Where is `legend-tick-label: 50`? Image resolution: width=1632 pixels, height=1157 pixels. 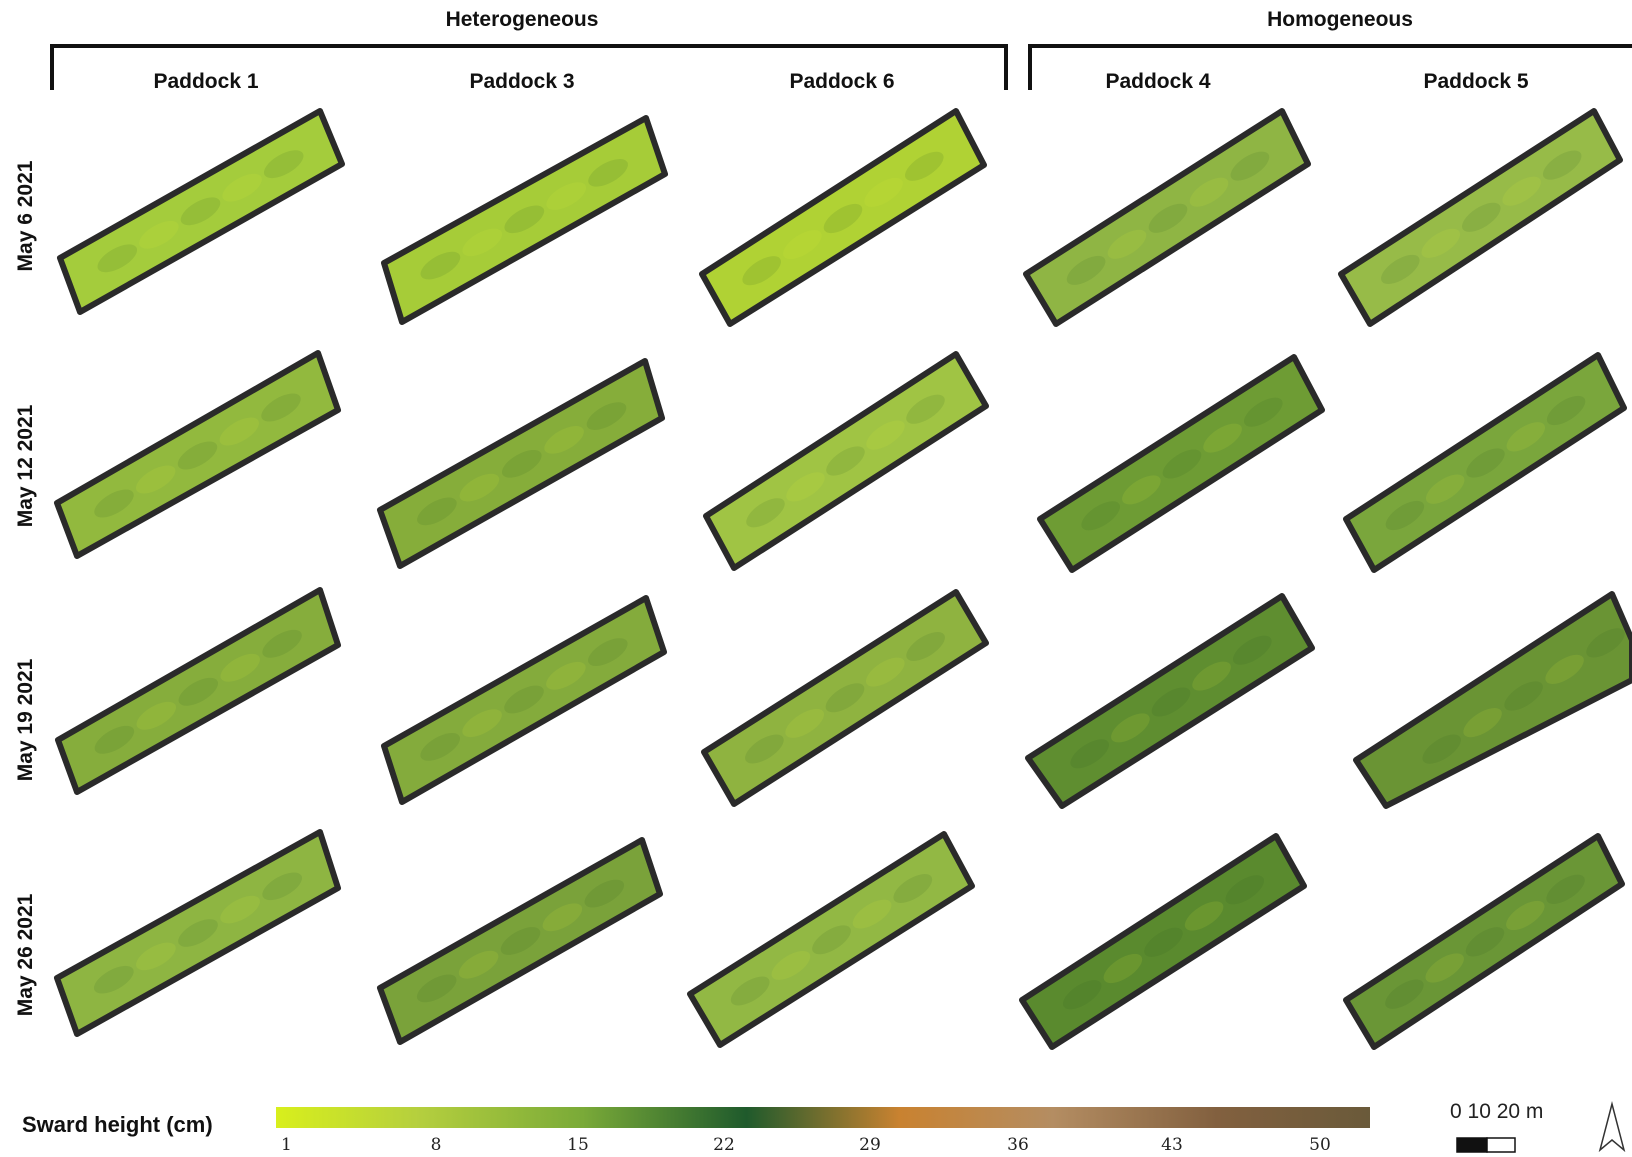
legend-tick-label: 50 is located at coordinates (1320, 1145).